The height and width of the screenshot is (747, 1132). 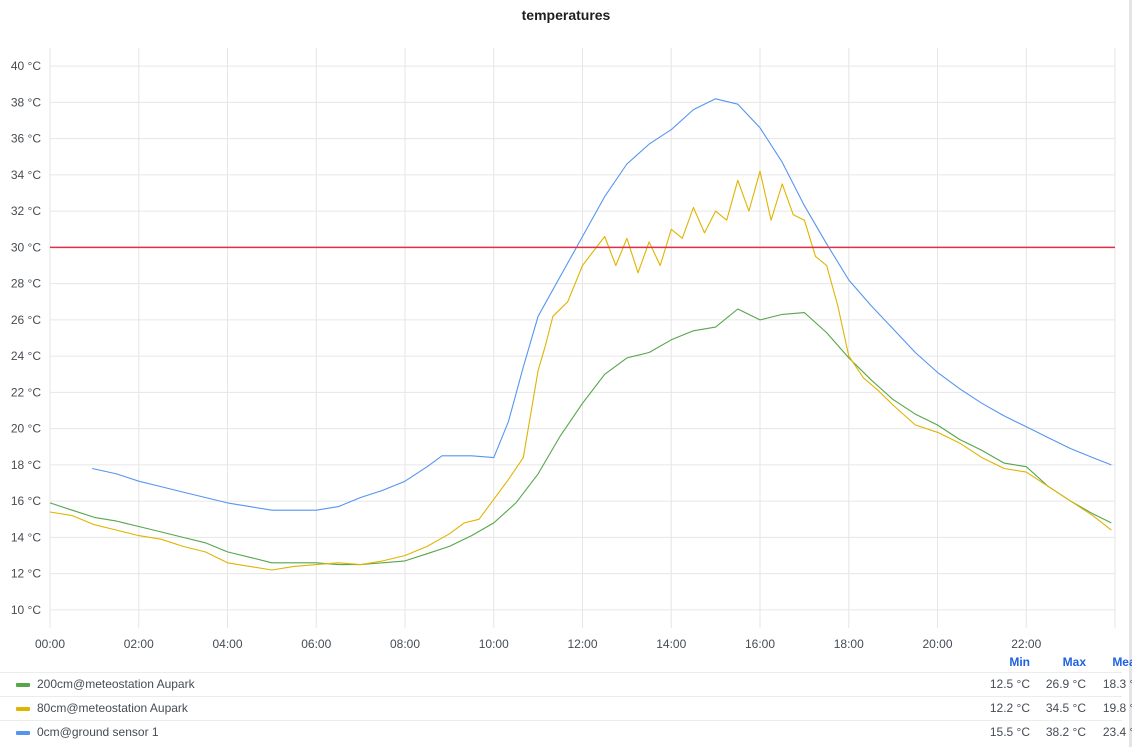 I want to click on legend-min-value: 12.5 °C, so click(x=1009, y=684).